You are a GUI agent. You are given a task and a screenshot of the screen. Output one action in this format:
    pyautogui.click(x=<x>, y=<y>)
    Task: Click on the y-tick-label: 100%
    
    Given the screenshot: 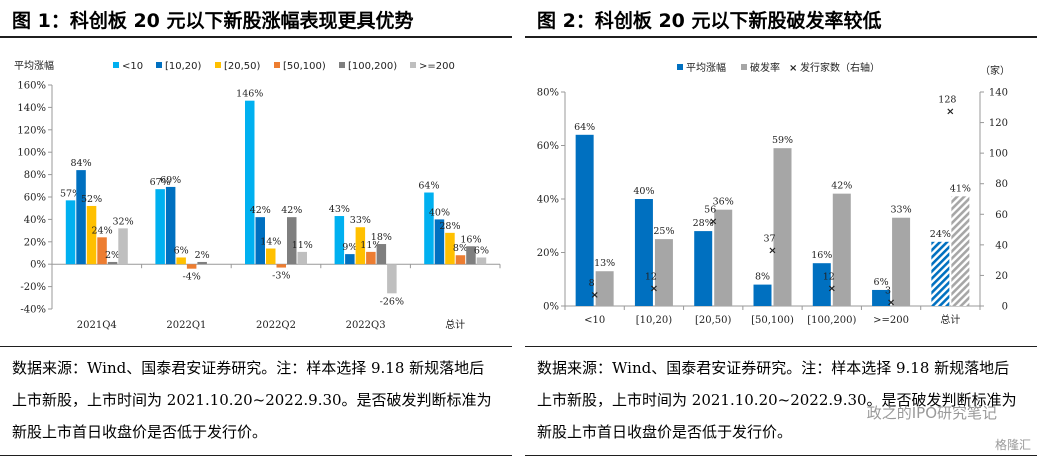 What is the action you would take?
    pyautogui.click(x=31, y=153)
    